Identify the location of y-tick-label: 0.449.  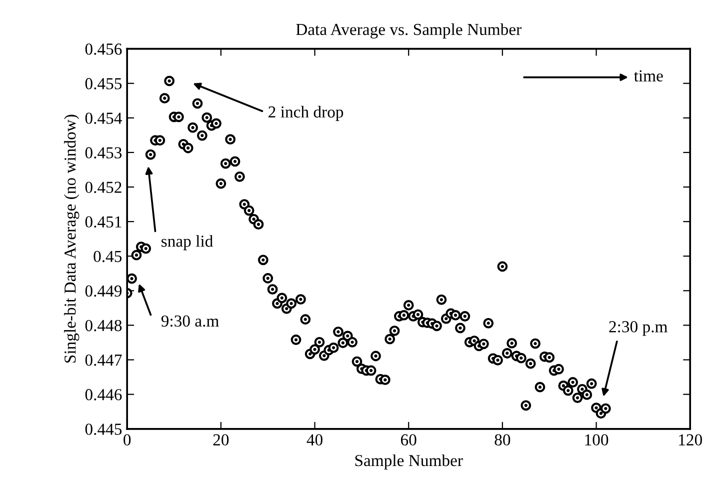
(103, 291).